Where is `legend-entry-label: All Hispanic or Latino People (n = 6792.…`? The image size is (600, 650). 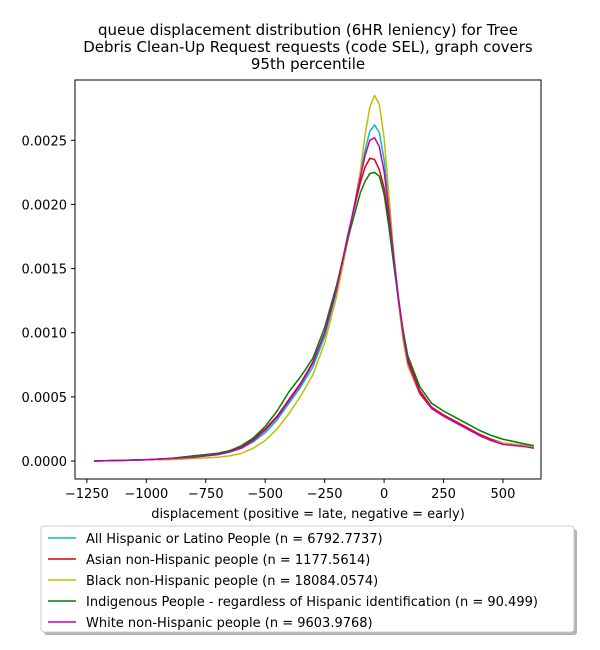
legend-entry-label: All Hispanic or Latino People (n = 6792.… is located at coordinates (234, 539).